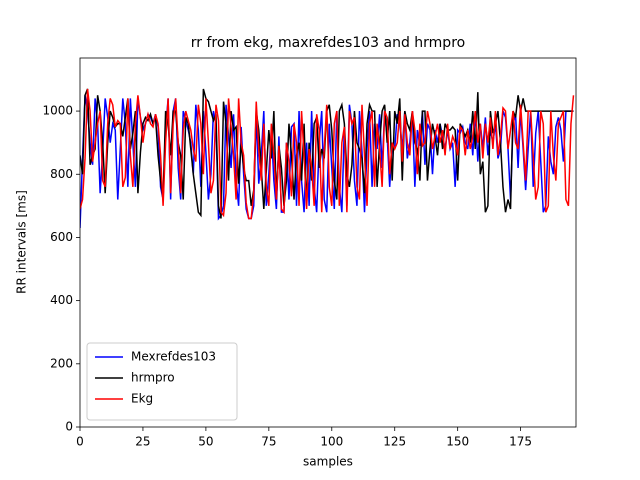  What do you see at coordinates (328, 43) in the screenshot?
I see `chart-title: rr from ekg, maxrefdes103 and hrmpro` at bounding box center [328, 43].